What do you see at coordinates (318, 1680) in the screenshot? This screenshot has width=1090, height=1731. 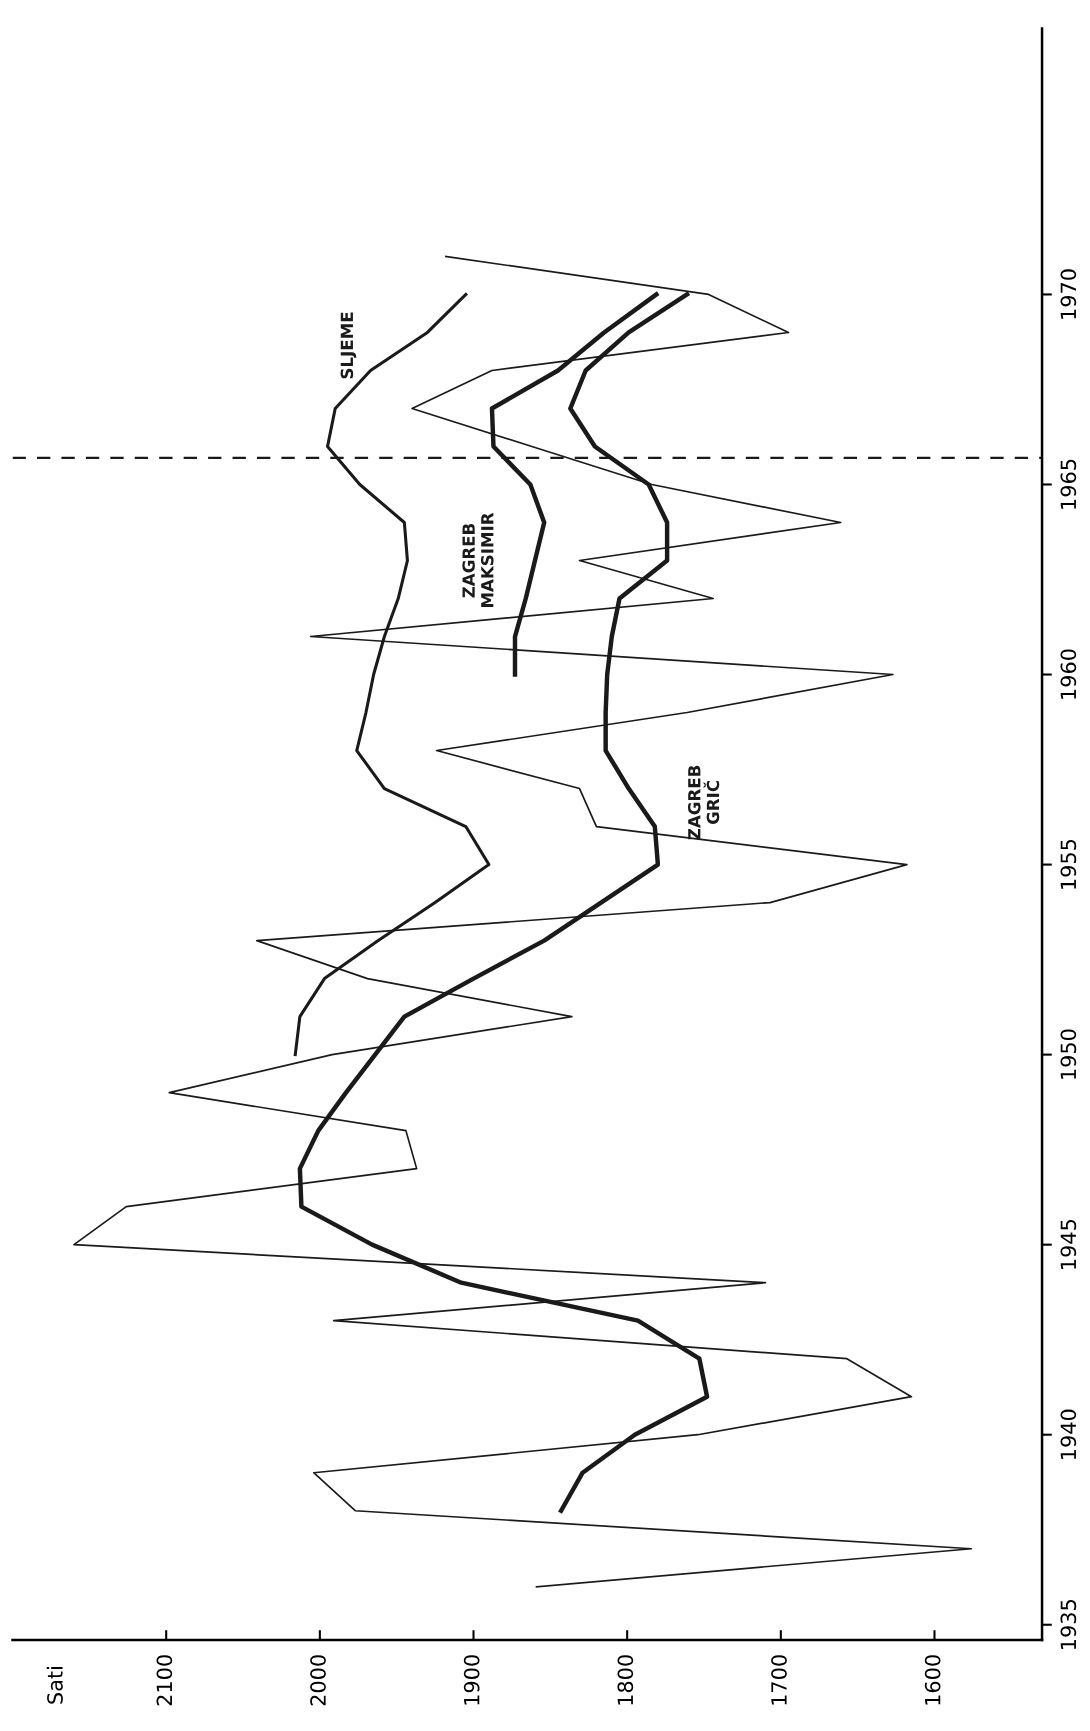 I see `x-tick-label: 2000` at bounding box center [318, 1680].